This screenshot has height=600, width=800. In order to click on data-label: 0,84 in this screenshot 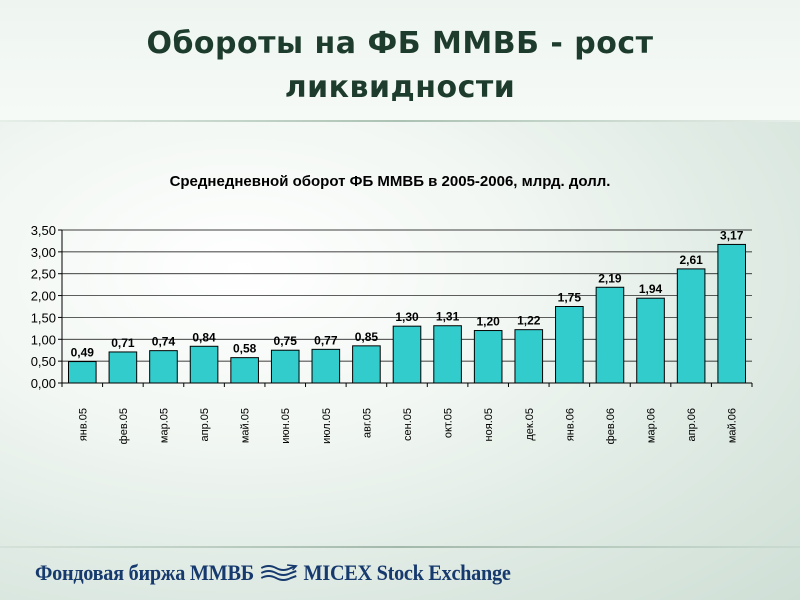, I will do `click(204, 337)`.